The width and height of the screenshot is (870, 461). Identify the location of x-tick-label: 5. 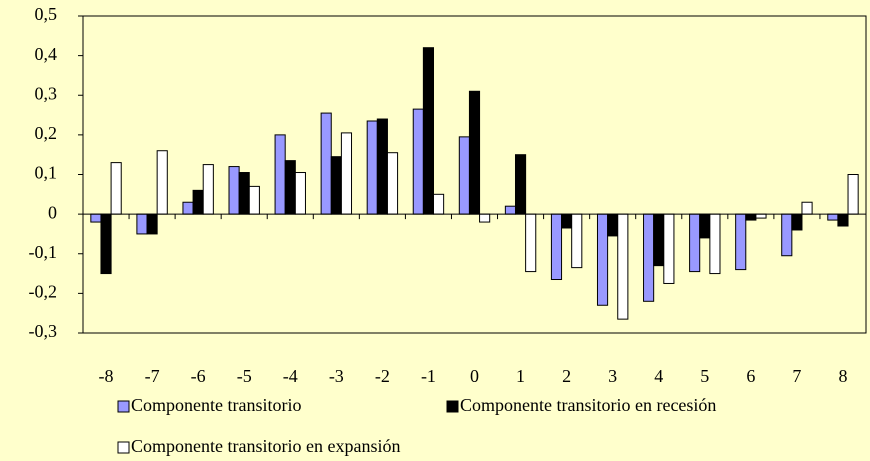
(704, 376).